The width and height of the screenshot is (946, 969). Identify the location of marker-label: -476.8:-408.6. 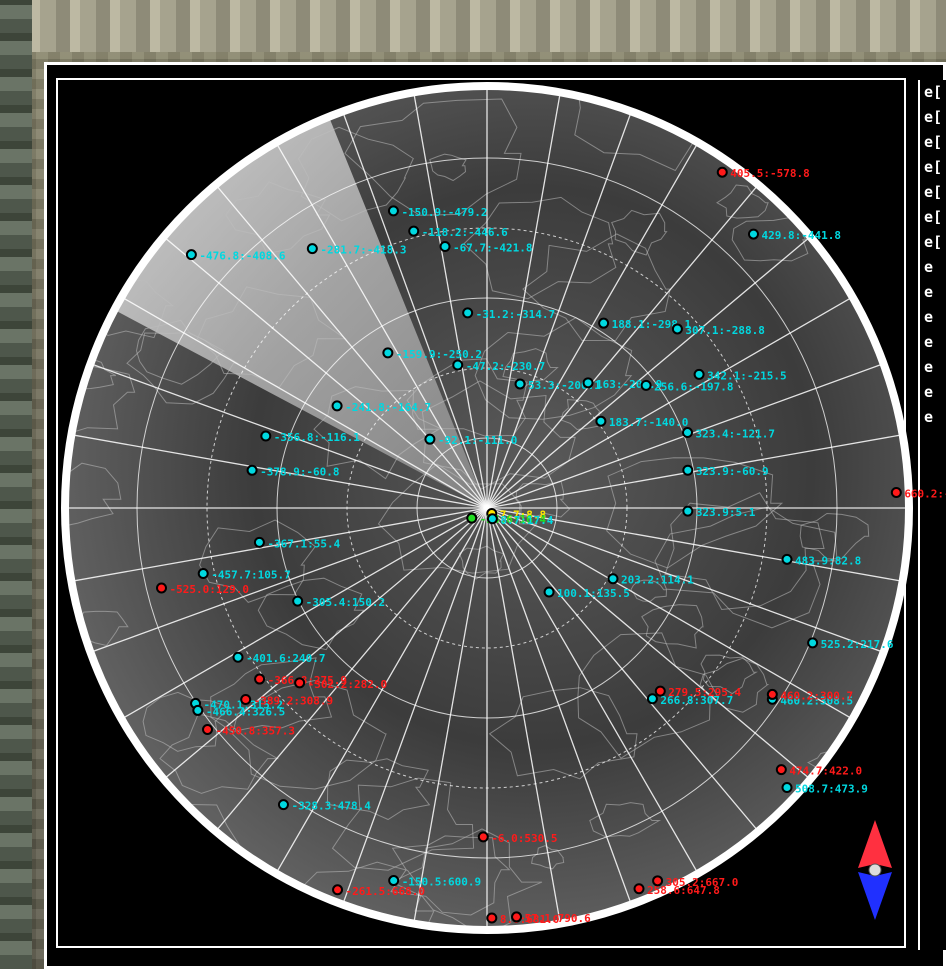
(242, 256).